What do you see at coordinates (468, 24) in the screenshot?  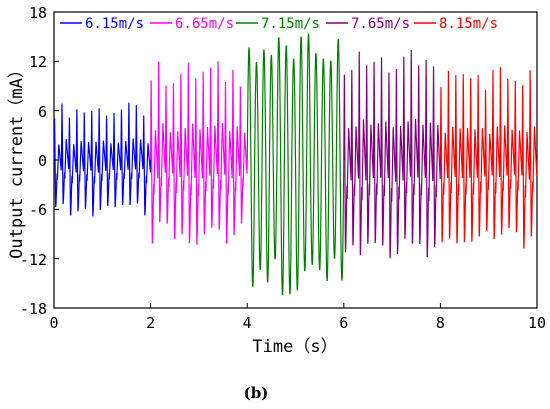 I see `legend-label: 8.15m/s` at bounding box center [468, 24].